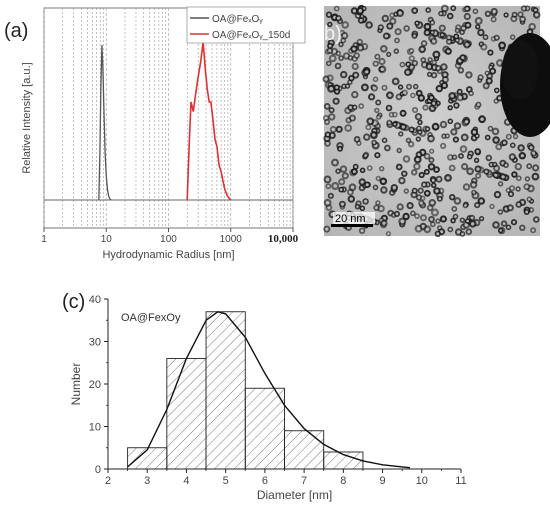  What do you see at coordinates (283, 239) in the screenshot?
I see `x-tick-label: 10,000` at bounding box center [283, 239].